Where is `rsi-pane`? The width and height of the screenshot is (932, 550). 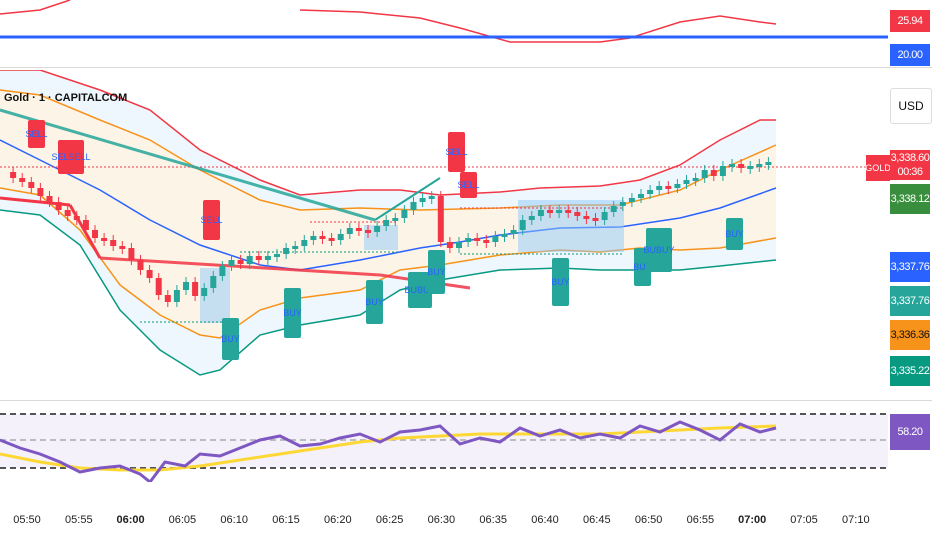
rsi-pane is located at coordinates (444, 444).